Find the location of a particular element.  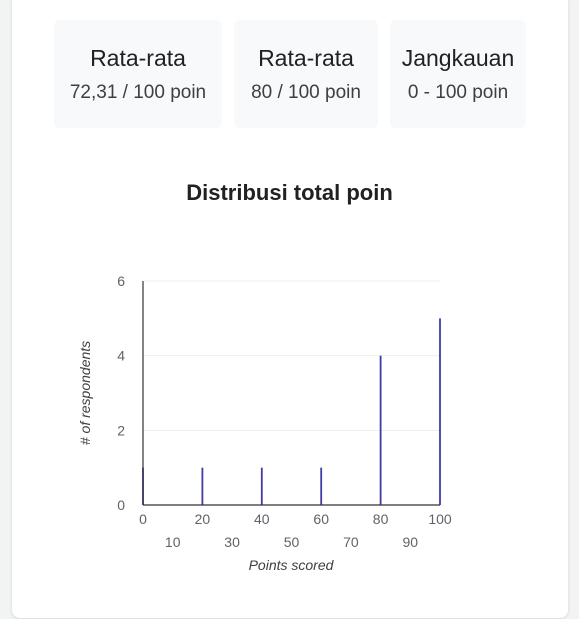

stat-value: 72,31 / 100 poin is located at coordinates (138, 92).